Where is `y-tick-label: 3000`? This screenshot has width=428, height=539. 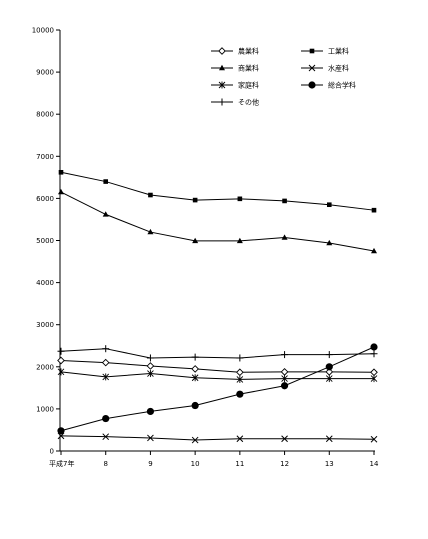
y-tick-label: 3000 is located at coordinates (45, 325).